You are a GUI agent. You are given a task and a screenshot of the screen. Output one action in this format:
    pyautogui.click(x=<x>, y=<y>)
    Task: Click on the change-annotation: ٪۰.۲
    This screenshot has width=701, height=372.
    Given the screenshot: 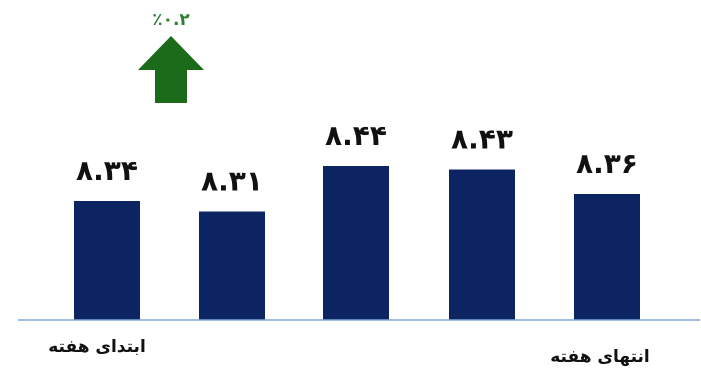 What is the action you would take?
    pyautogui.click(x=171, y=56)
    